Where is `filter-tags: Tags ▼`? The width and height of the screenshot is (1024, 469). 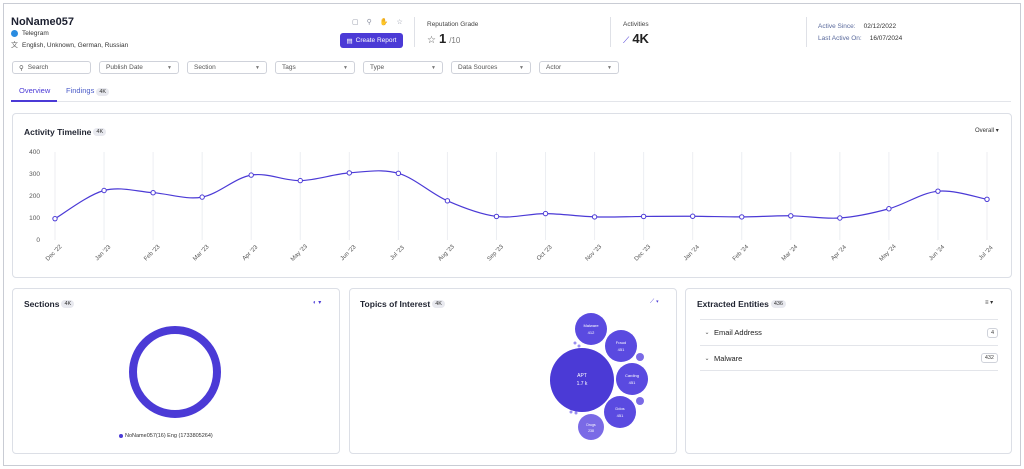 filter-tags: Tags ▼ is located at coordinates (315, 67).